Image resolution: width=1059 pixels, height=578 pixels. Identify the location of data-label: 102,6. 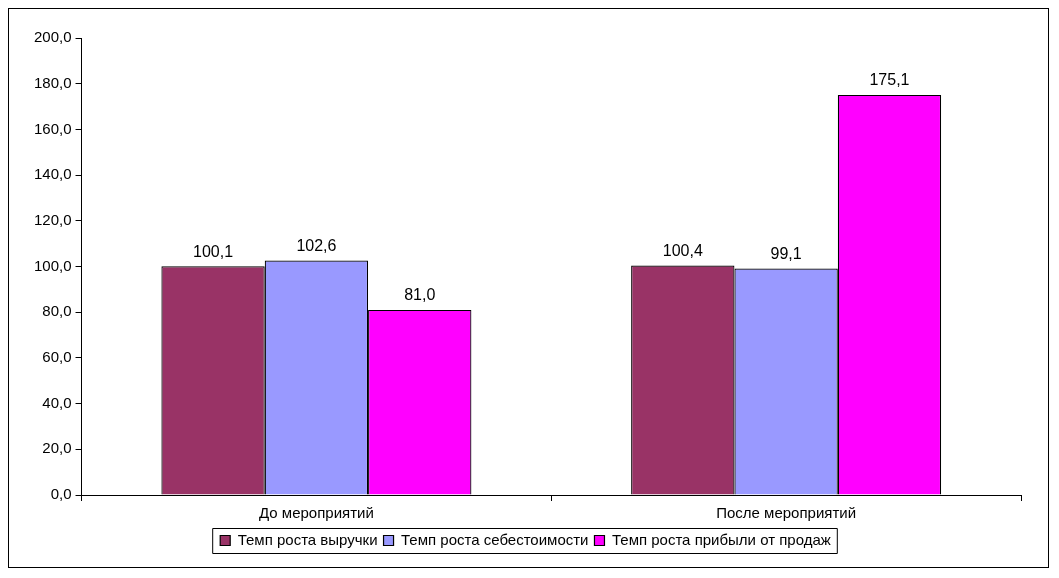
(316, 245).